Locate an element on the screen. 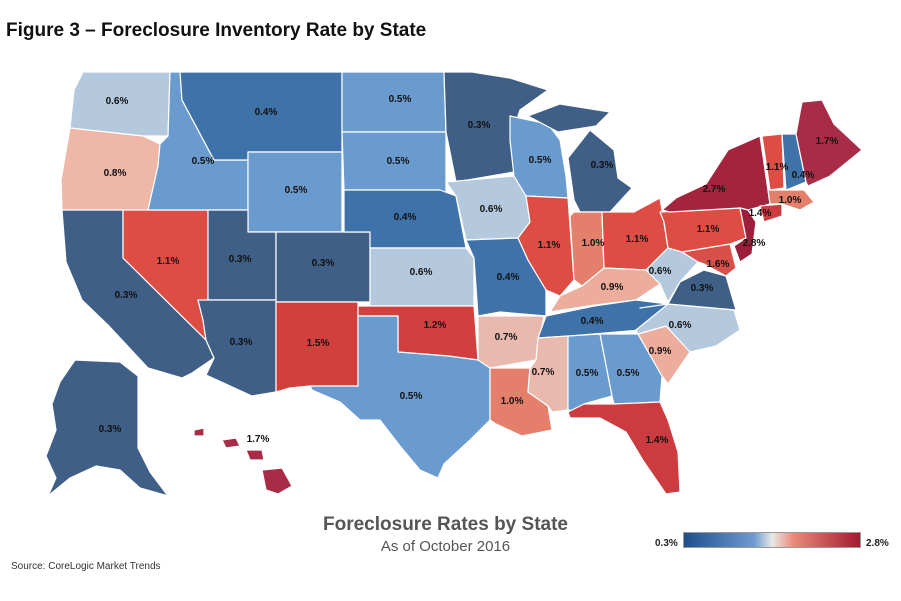 Image resolution: width=901 pixels, height=601 pixels. rate-label-MO: 0.4% is located at coordinates (508, 277).